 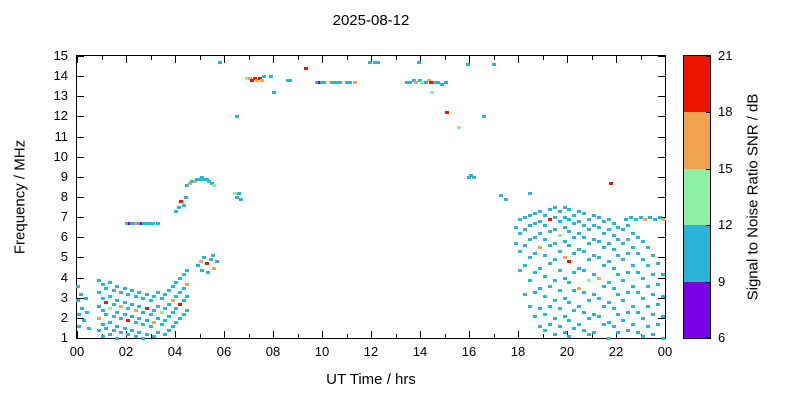 I want to click on colorbar-label: Signal to Noise Ratio SNR / dB, so click(x=753, y=197).